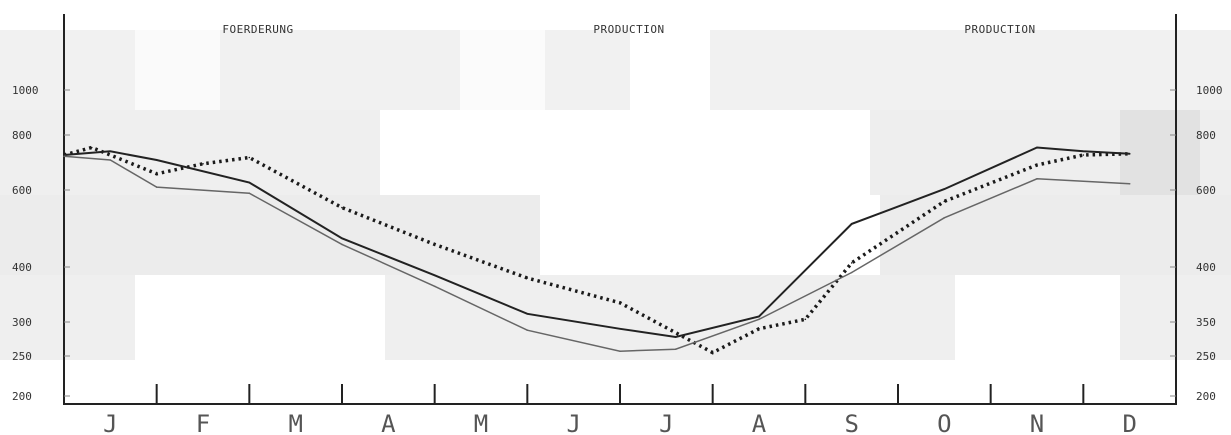 The height and width of the screenshot is (435, 1231). What do you see at coordinates (25, 90) in the screenshot?
I see `y-tick-left-1000: 1000` at bounding box center [25, 90].